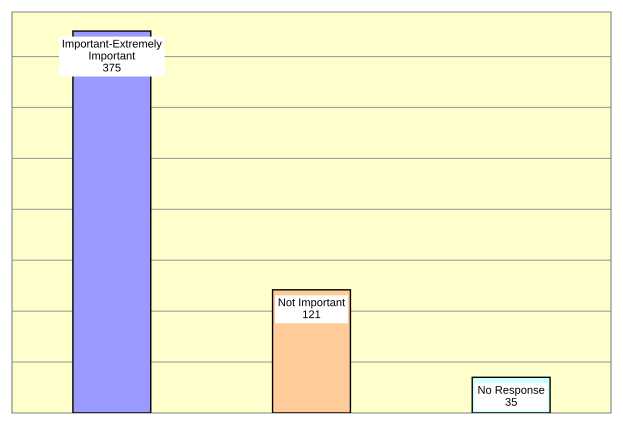 This screenshot has width=623, height=426. What do you see at coordinates (112, 55) in the screenshot?
I see `data-label: Important-Extremely Important 375` at bounding box center [112, 55].